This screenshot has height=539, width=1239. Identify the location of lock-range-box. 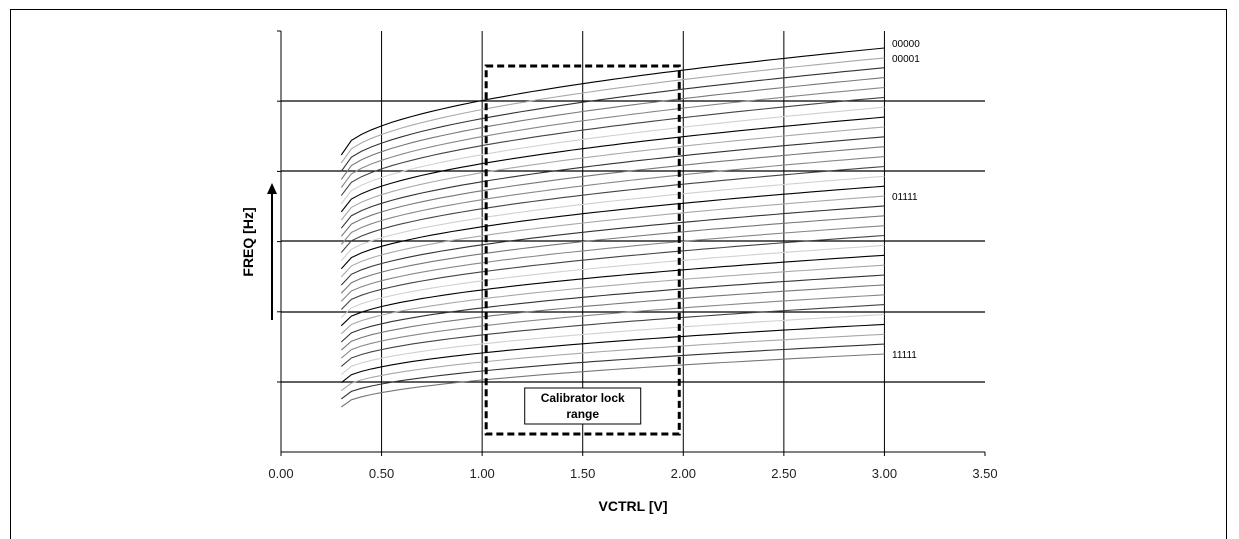
(582, 250).